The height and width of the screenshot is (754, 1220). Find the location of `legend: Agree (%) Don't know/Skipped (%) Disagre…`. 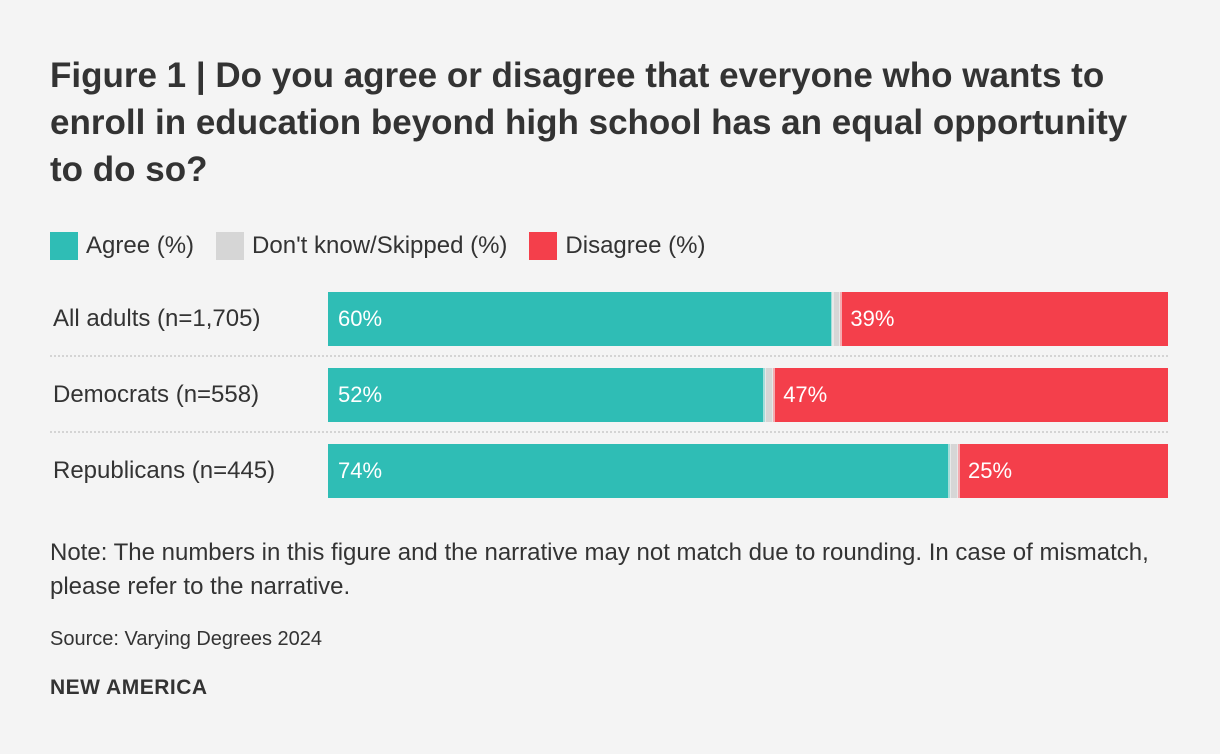

legend: Agree (%) Don't know/Skipped (%) Disagre… is located at coordinates (388, 246).